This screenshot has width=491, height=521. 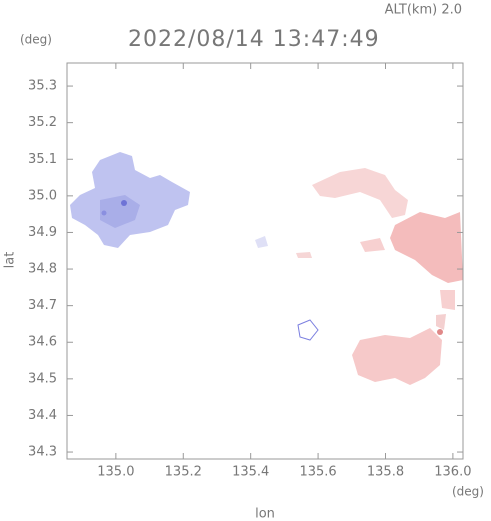 I want to click on x-axis-label: lon, so click(x=265, y=514).